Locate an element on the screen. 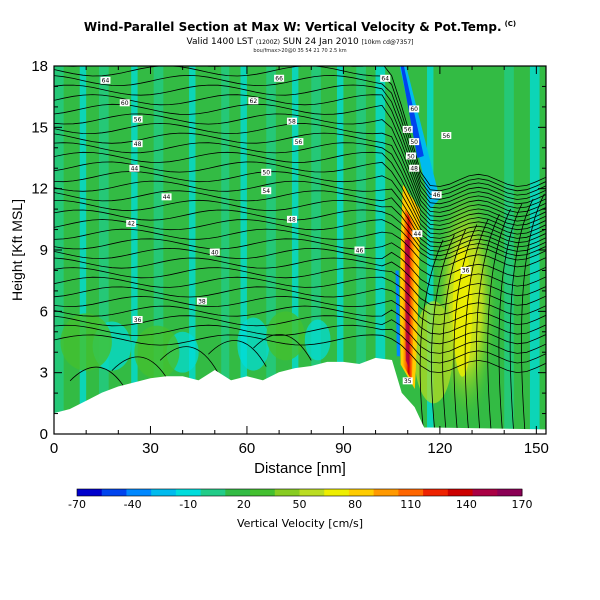 This screenshot has width=600, height=600. x-tick-label: 0 is located at coordinates (54, 448).